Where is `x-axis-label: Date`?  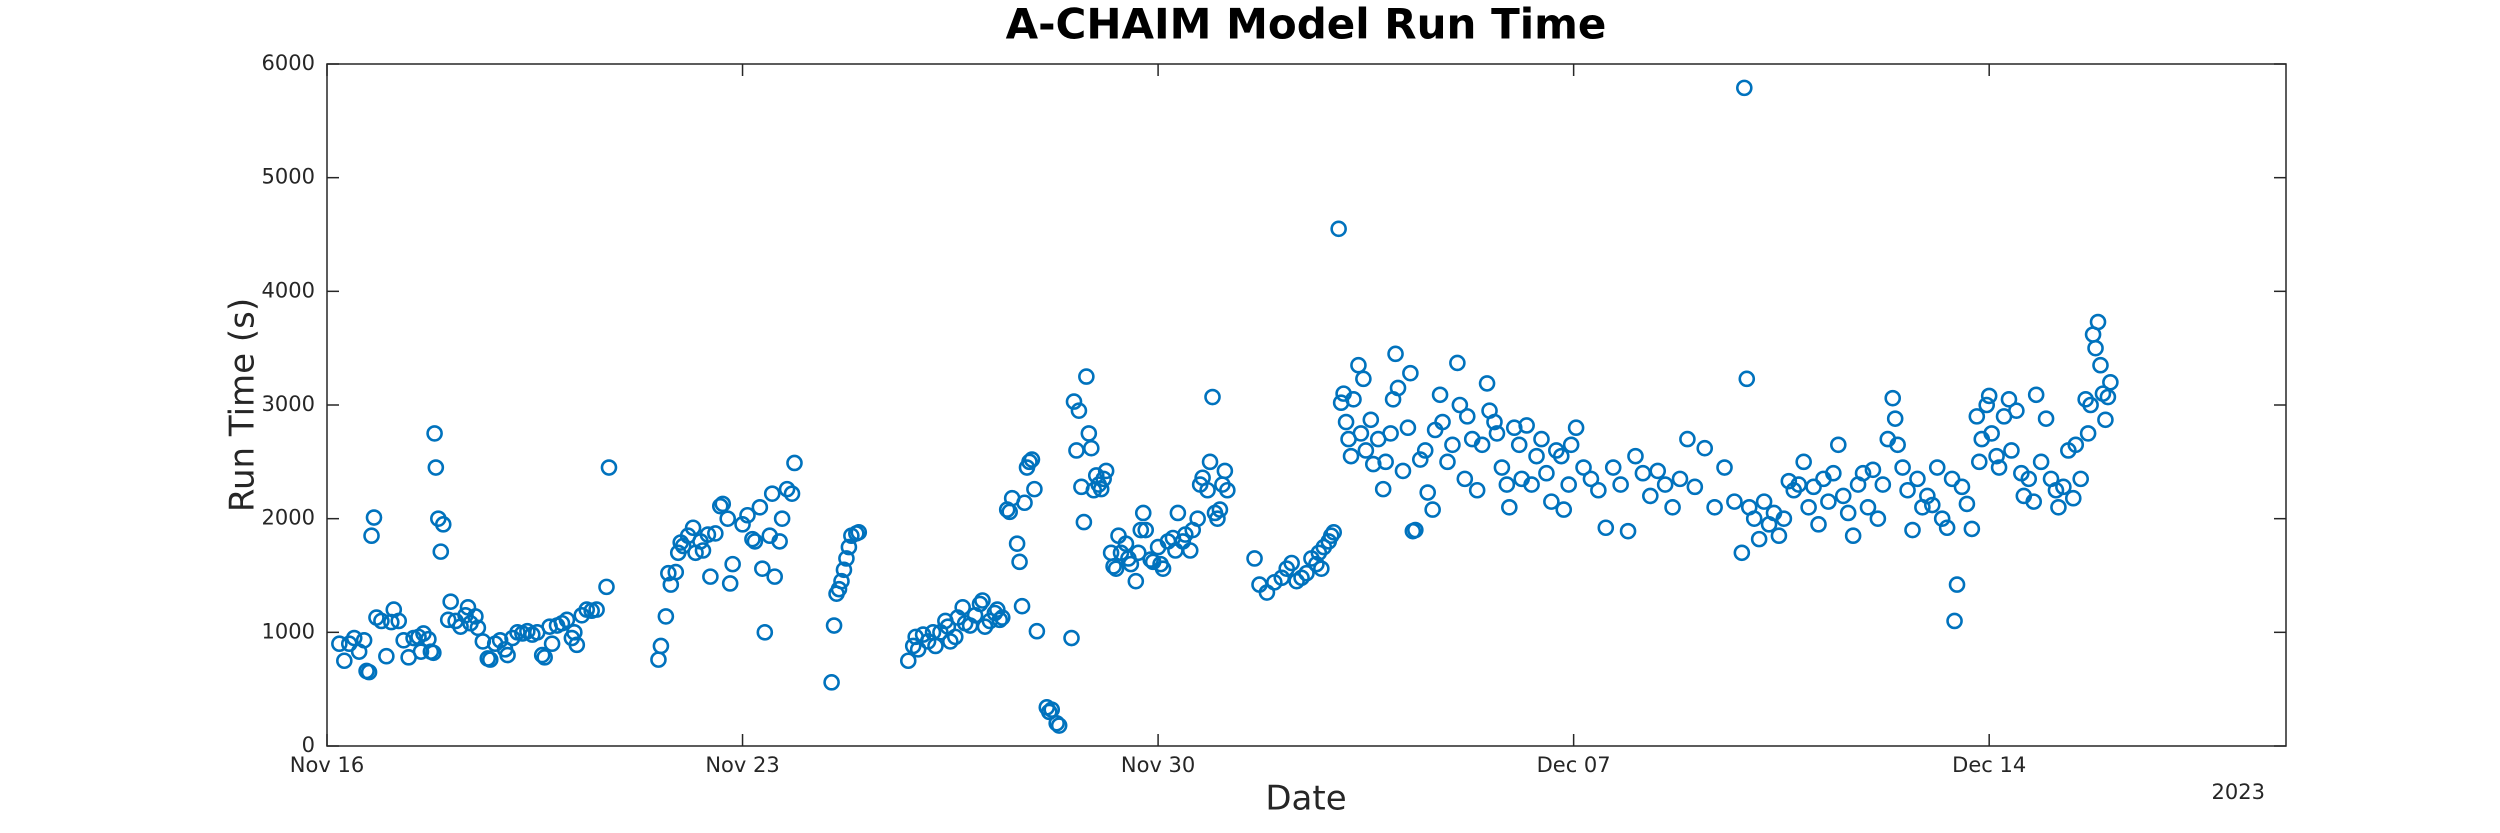 x-axis-label: Date is located at coordinates (1305, 799).